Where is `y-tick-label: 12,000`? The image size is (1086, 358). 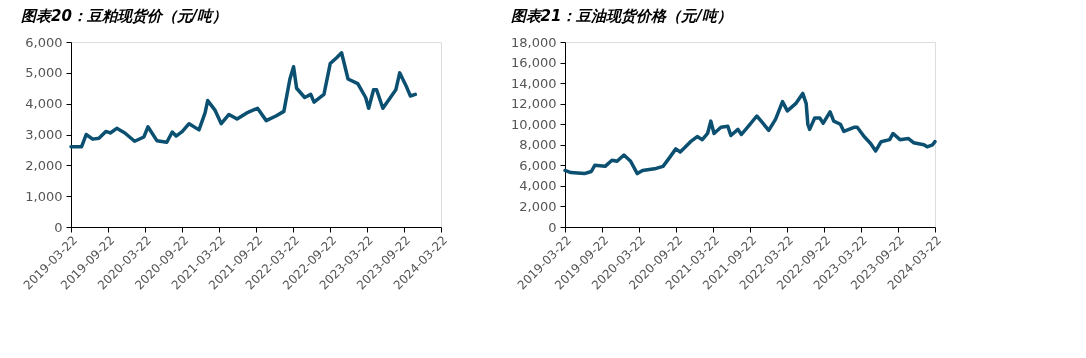 y-tick-label: 12,000 is located at coordinates (534, 104).